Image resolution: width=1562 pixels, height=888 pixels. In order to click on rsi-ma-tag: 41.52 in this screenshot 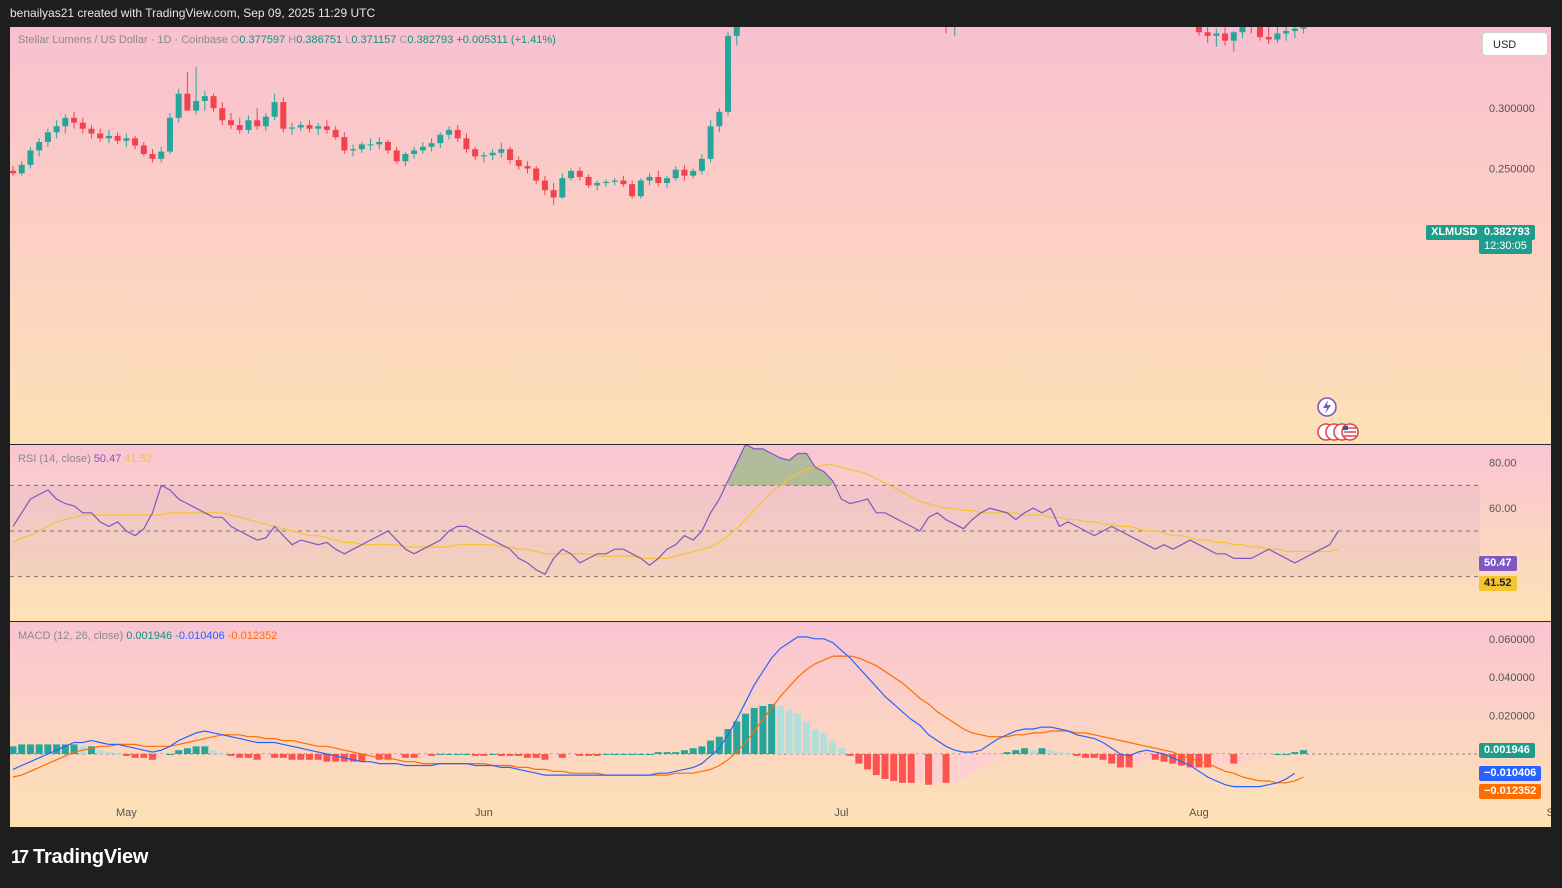, I will do `click(1498, 583)`.